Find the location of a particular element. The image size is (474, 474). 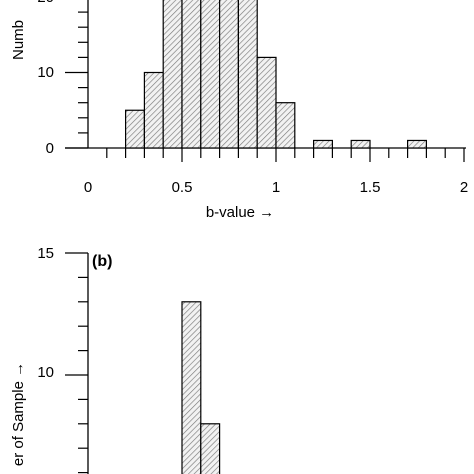

panel-b-y-tick-label-10: 10 is located at coordinates (45, 372).